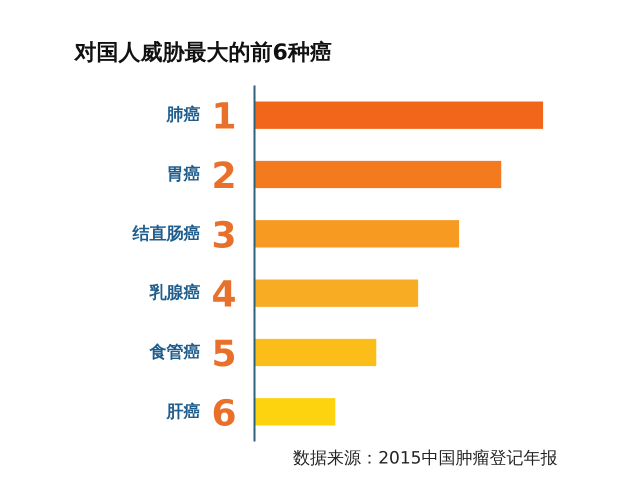 The height and width of the screenshot is (496, 640). Describe the element at coordinates (166, 234) in the screenshot. I see `y-tick-label: 结直肠癌` at that location.